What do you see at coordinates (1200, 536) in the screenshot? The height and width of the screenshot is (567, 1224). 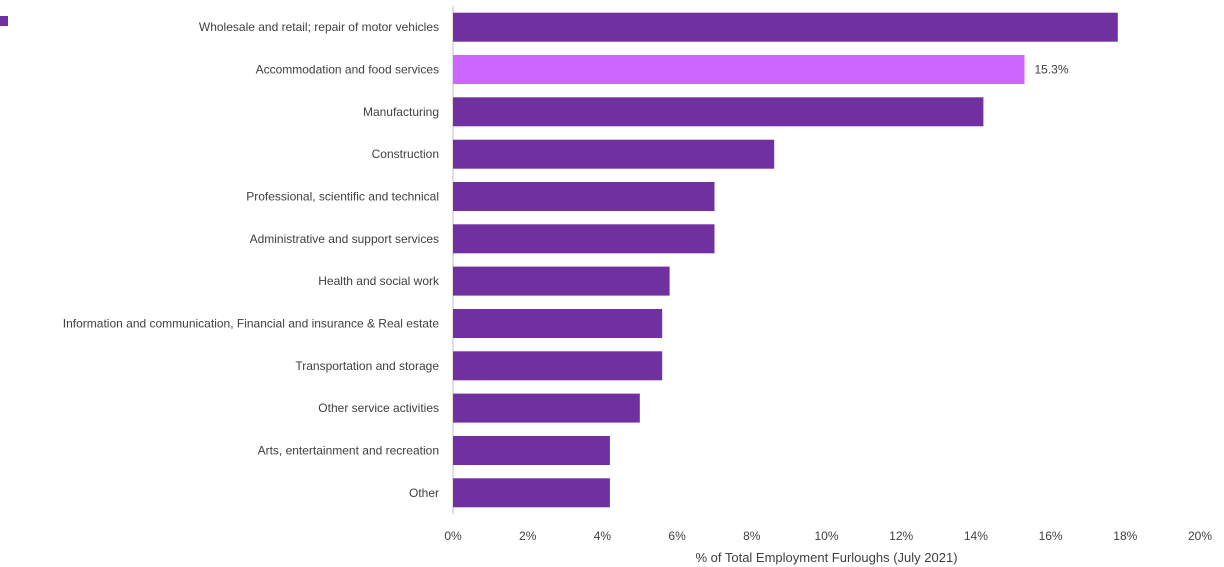 I see `x-tick-label: 20%` at bounding box center [1200, 536].